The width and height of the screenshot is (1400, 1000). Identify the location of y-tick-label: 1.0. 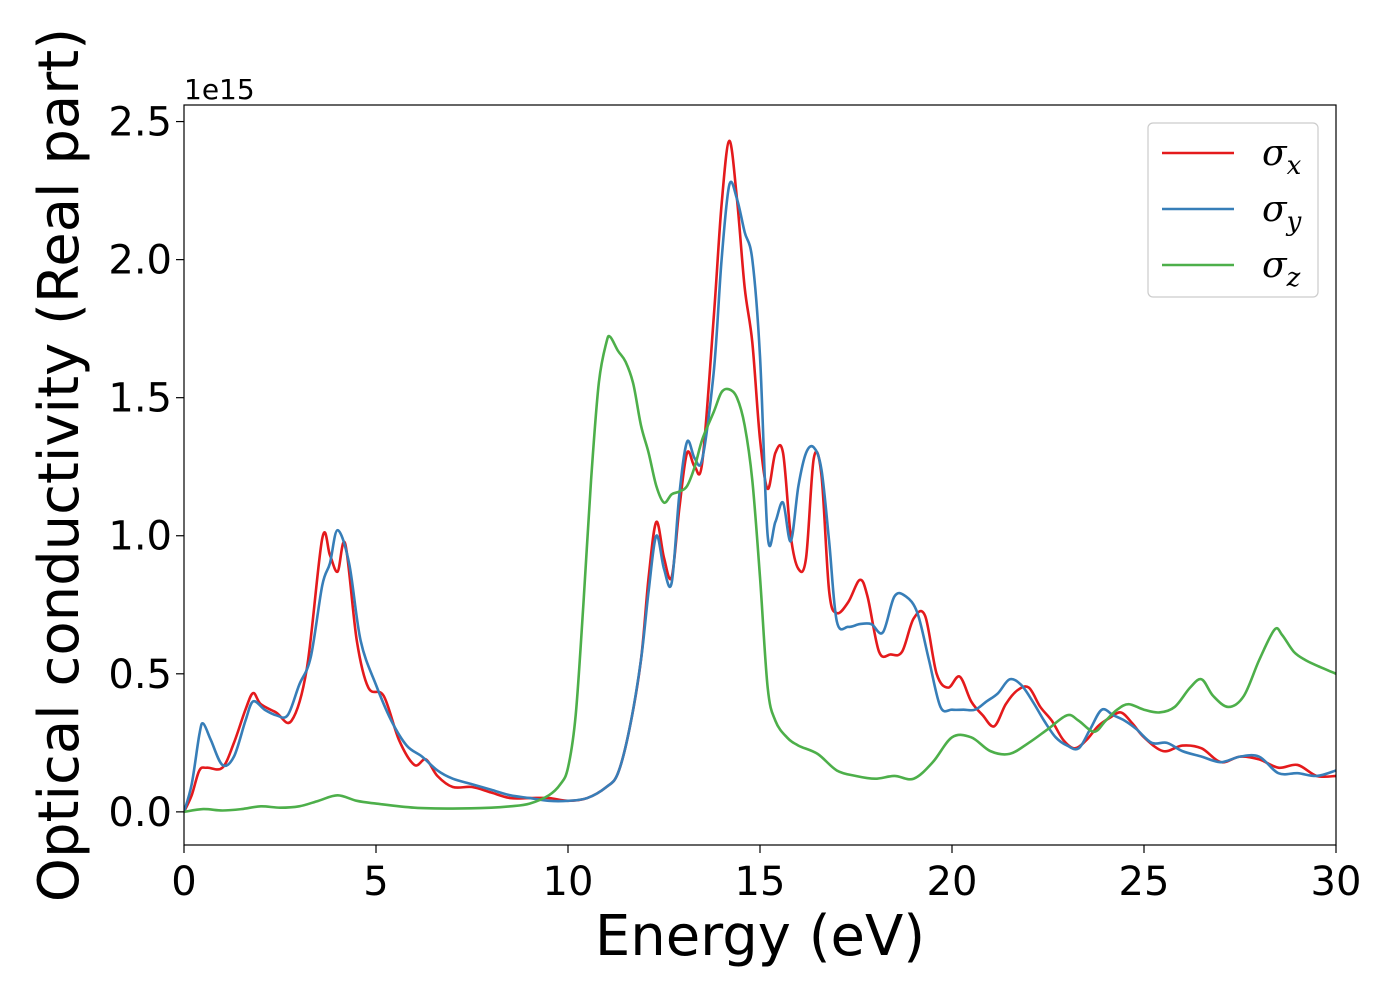
(140, 537).